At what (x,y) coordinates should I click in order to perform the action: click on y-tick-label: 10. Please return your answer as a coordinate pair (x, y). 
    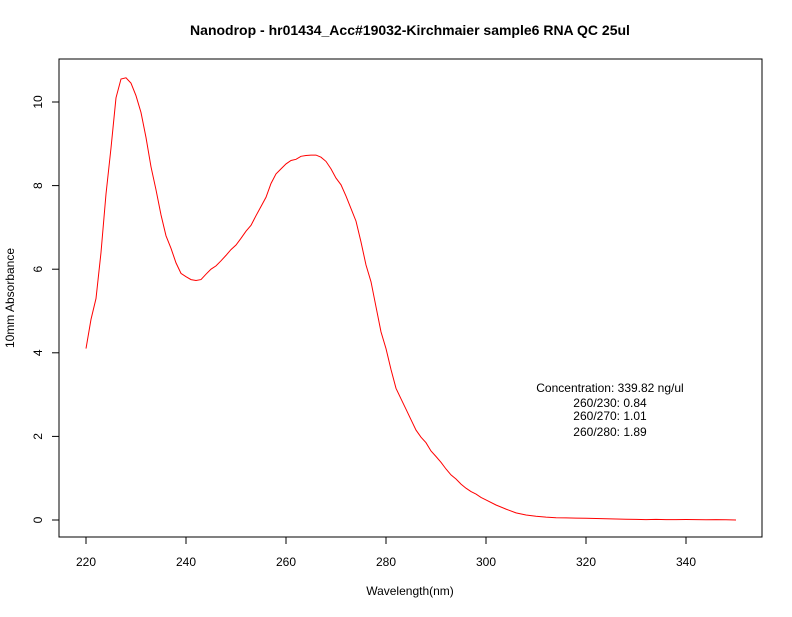
    Looking at the image, I should click on (38, 102).